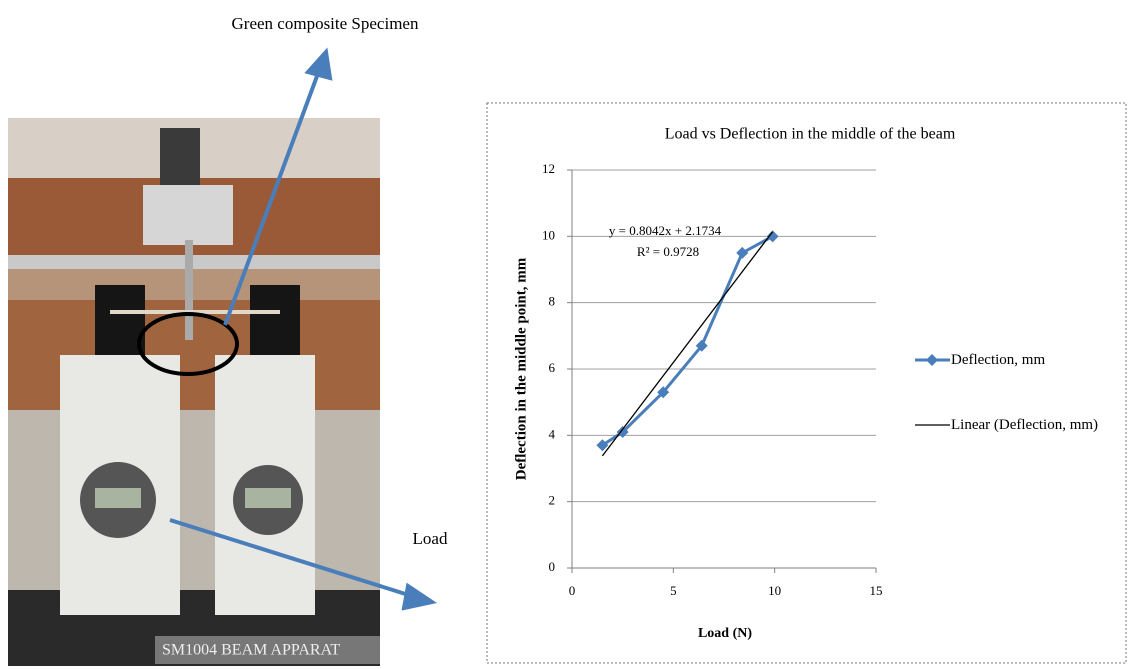 This screenshot has height=669, width=1130. I want to click on specimen-label: Green composite Specimen, so click(325, 23).